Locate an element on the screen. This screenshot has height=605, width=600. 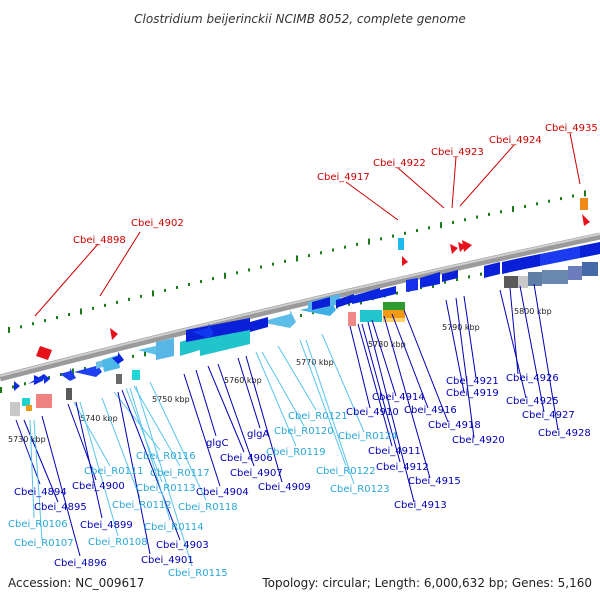
gene-label: Cbei_4920 is located at coordinates (478, 440).